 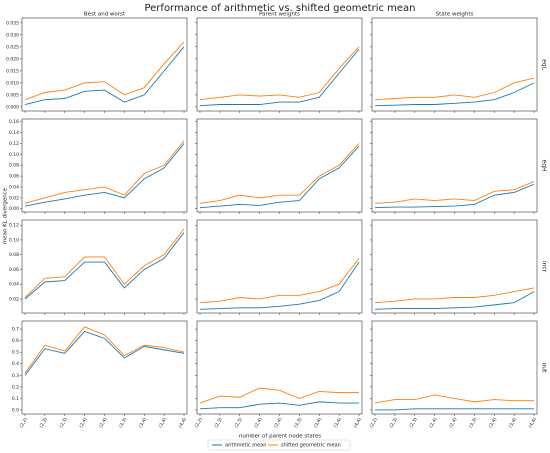 I want to click on y-tick-label: 0.015, so click(x=12, y=71).